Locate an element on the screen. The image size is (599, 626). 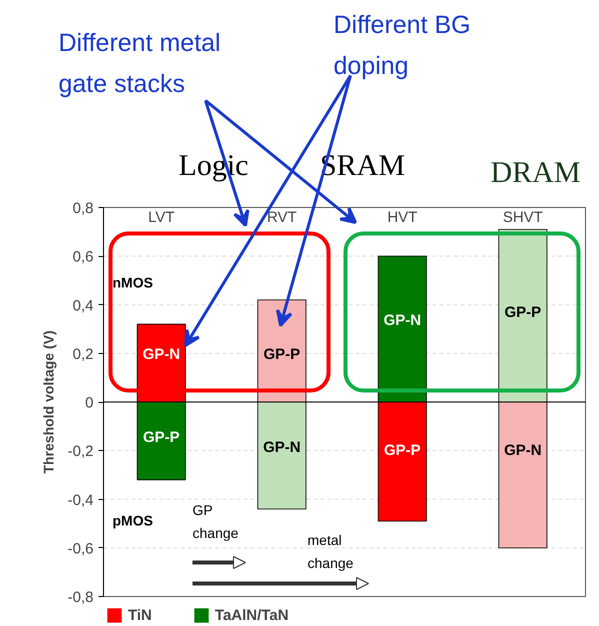
annotation: nMOS is located at coordinates (132, 282).